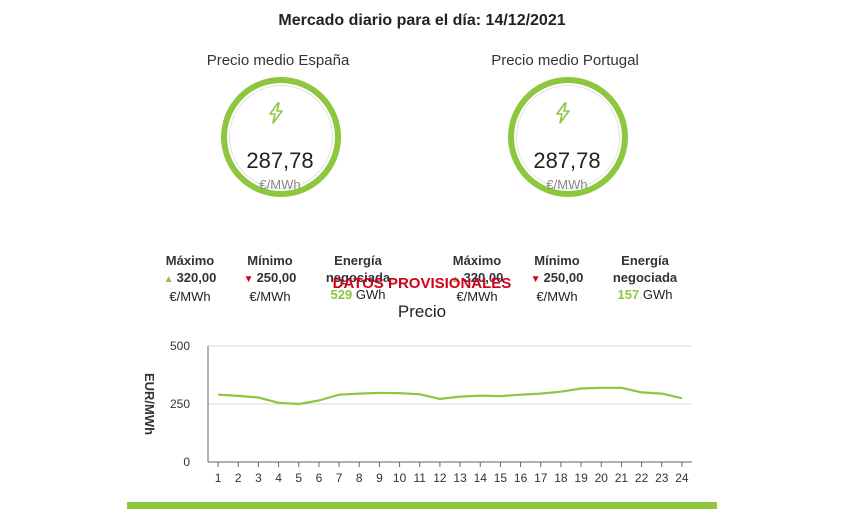 This screenshot has height=509, width=844. What do you see at coordinates (258, 478) in the screenshot?
I see `x-tick-label: 3` at bounding box center [258, 478].